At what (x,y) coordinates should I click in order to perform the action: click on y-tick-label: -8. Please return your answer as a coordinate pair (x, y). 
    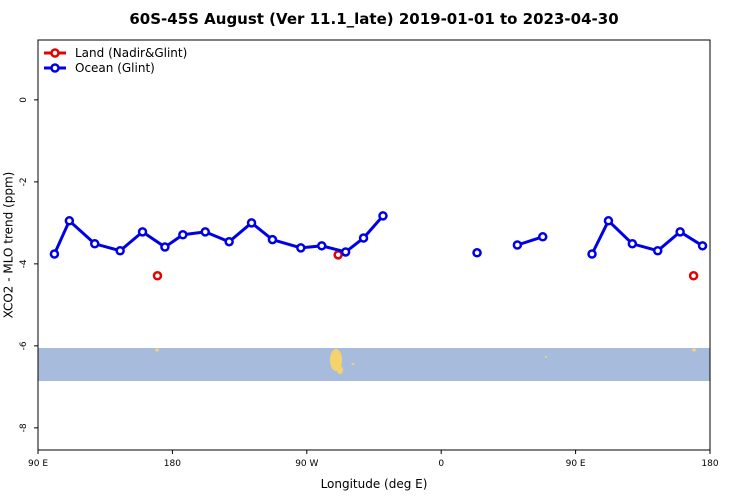
    Looking at the image, I should click on (24, 427).